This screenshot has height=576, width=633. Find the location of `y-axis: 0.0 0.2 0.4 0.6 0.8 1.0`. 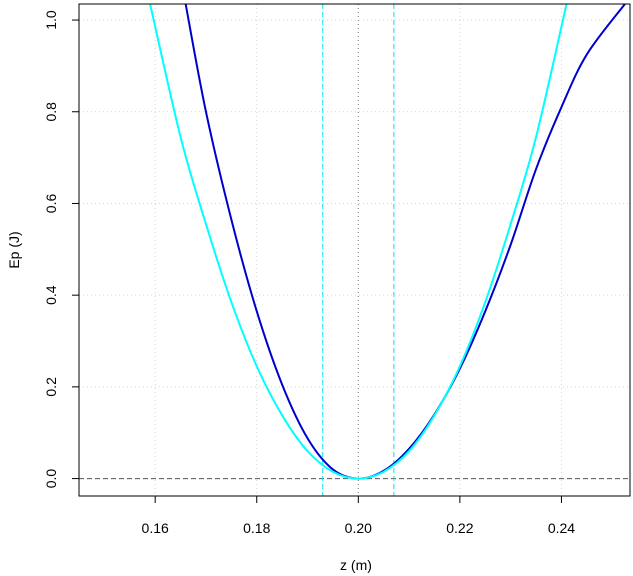

y-axis: 0.0 0.2 0.4 0.6 0.8 1.0 is located at coordinates (61, 249).